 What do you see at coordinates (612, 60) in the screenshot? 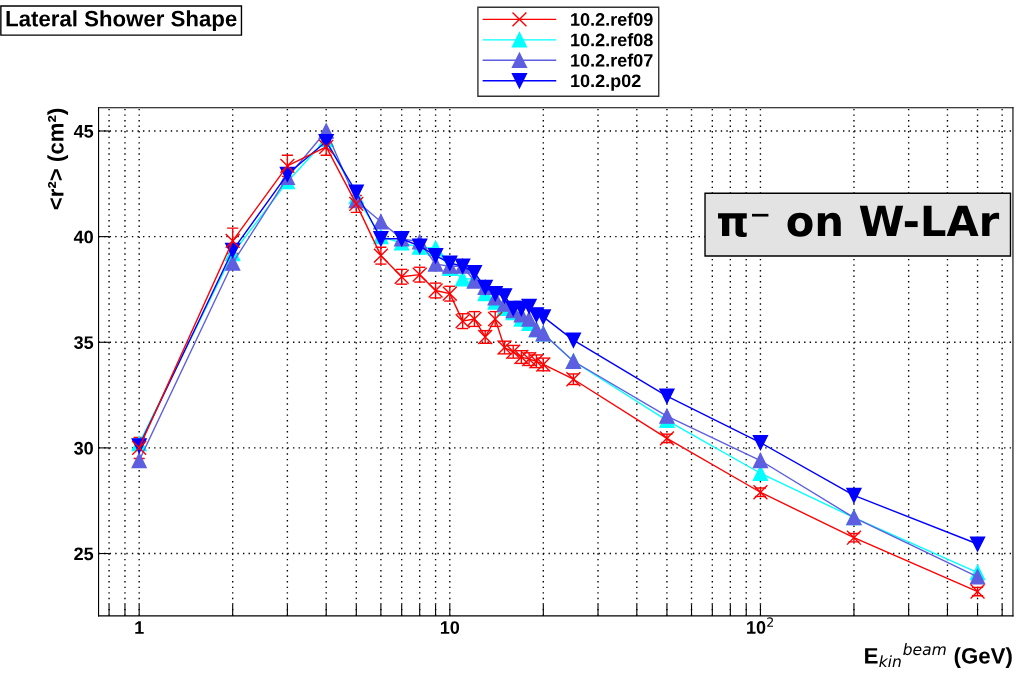
I see `legend-label: 10.2.ref07` at bounding box center [612, 60].